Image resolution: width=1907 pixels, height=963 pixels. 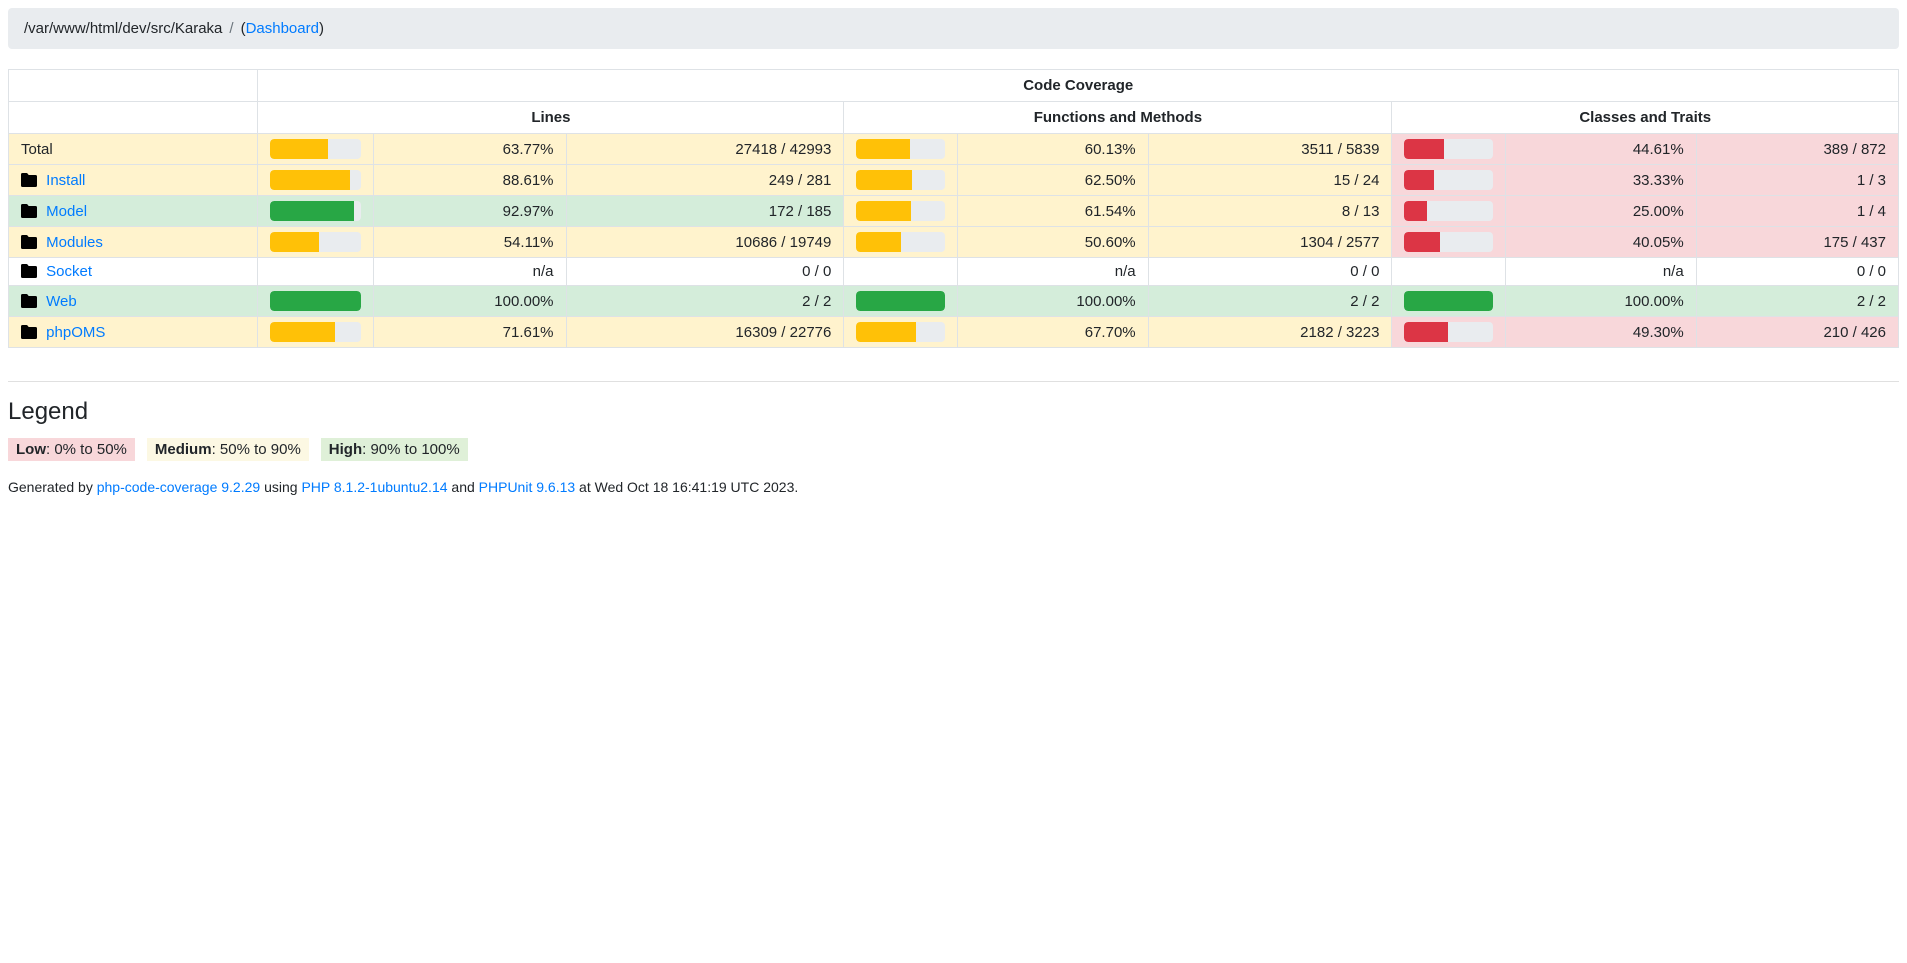 I want to click on lines-percent: 54.11%, so click(x=469, y=242).